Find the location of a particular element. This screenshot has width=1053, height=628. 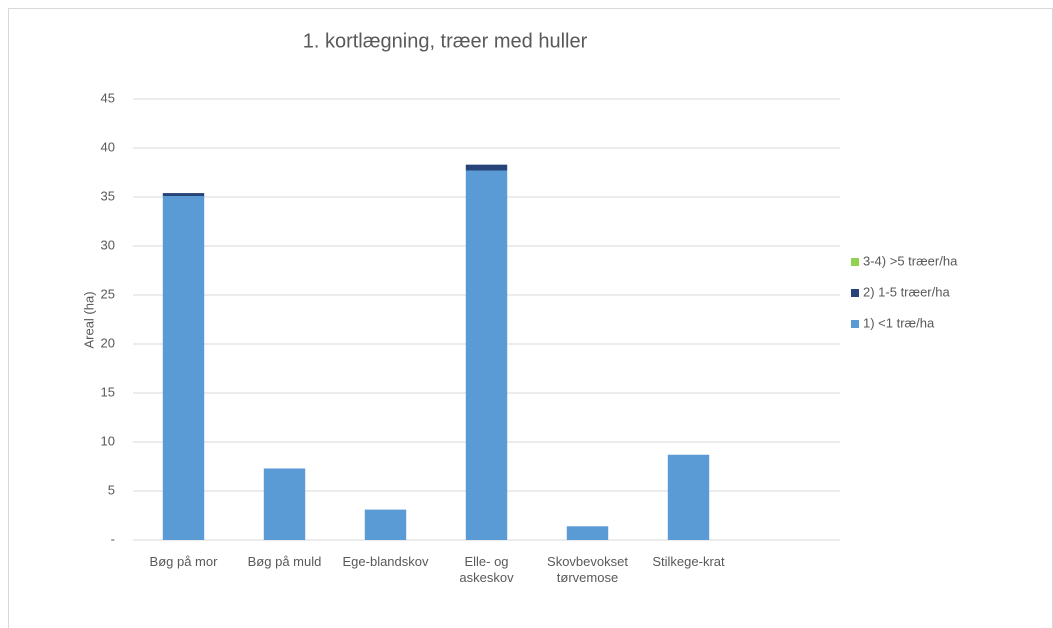

x-tick-label: Ege-blandskov is located at coordinates (385, 561).